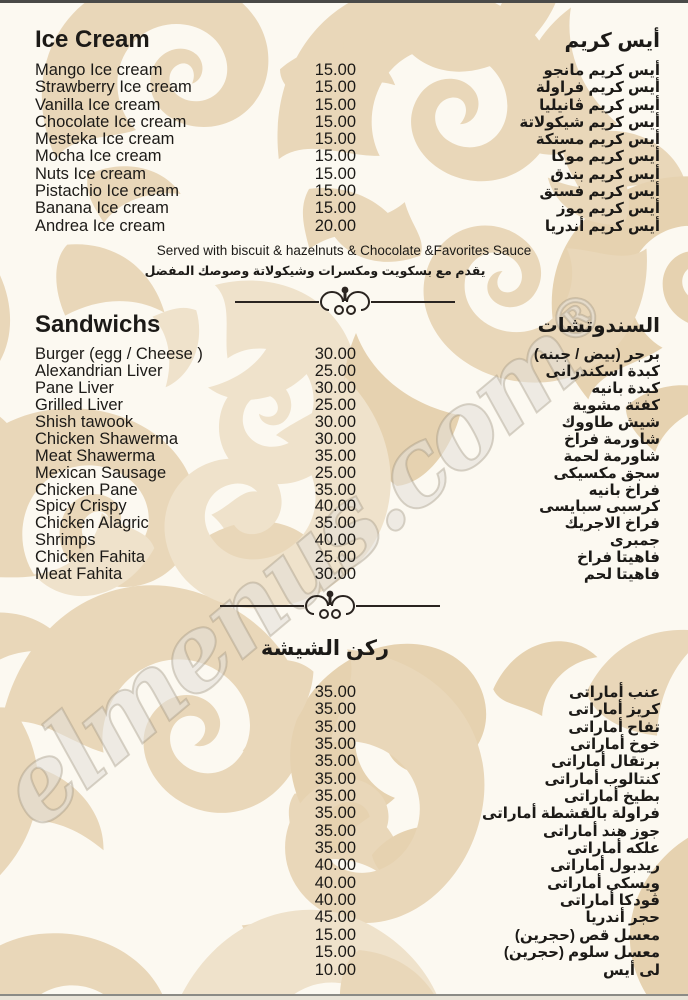 This screenshot has width=688, height=1000. What do you see at coordinates (634, 541) in the screenshot?
I see `item-name-ar: جمبرى` at bounding box center [634, 541].